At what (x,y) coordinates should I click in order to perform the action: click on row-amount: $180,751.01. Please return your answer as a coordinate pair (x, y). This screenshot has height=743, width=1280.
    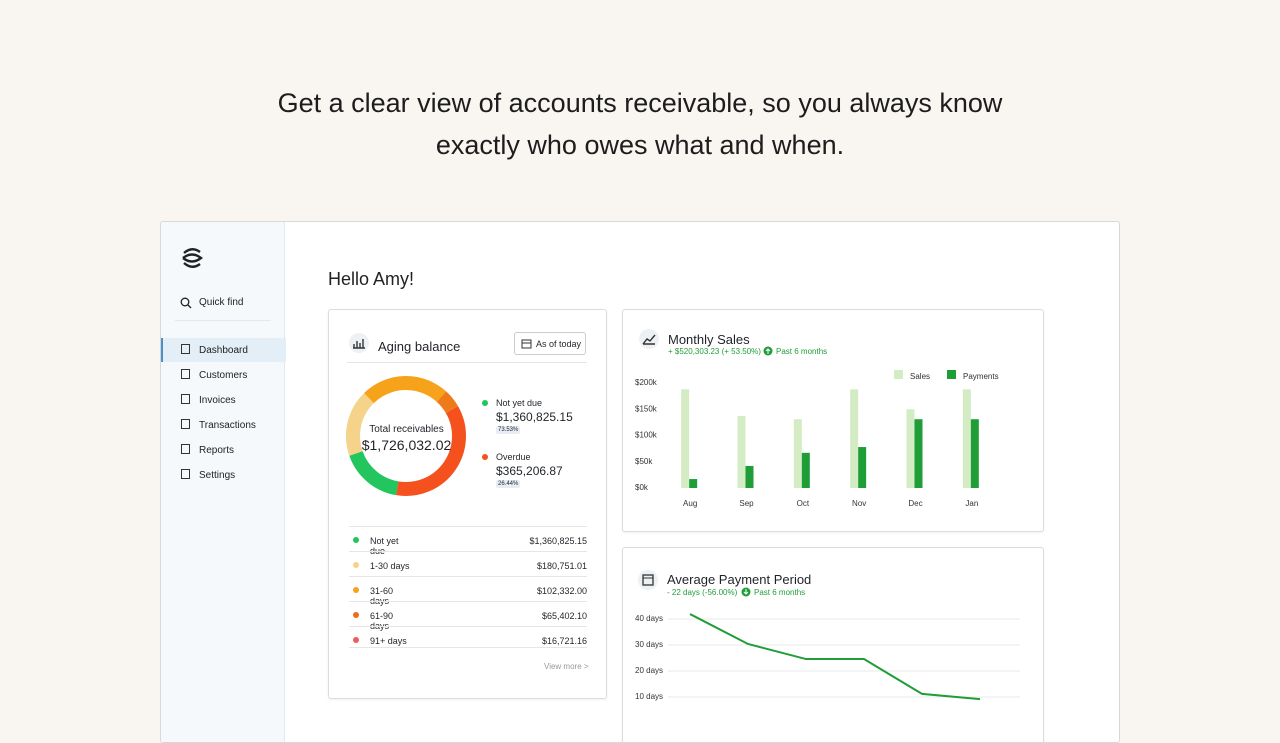
    Looking at the image, I should click on (561, 566).